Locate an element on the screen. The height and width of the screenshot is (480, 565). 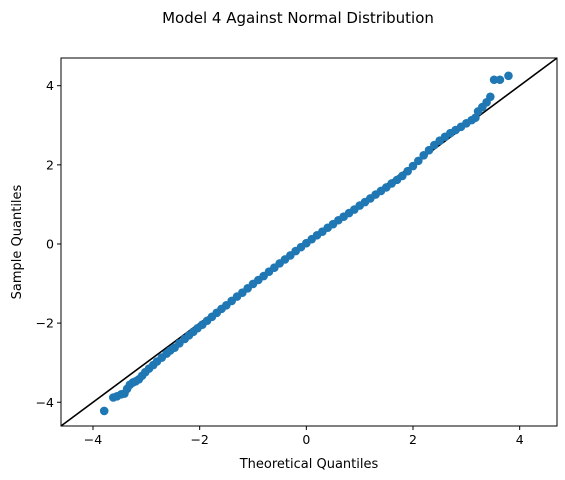
x-tick-label: 2 is located at coordinates (413, 439).